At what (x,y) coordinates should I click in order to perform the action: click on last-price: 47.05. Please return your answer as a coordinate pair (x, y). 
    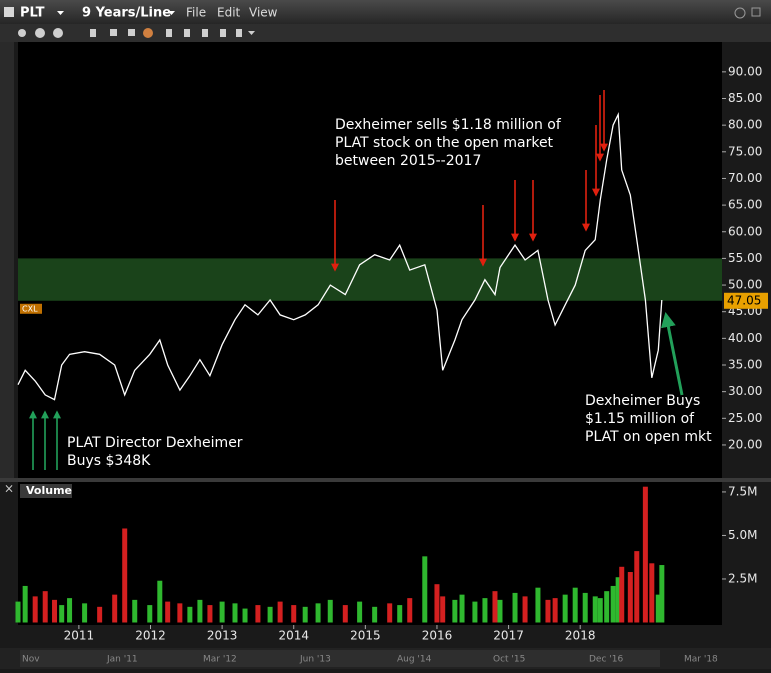
    Looking at the image, I should click on (744, 300).